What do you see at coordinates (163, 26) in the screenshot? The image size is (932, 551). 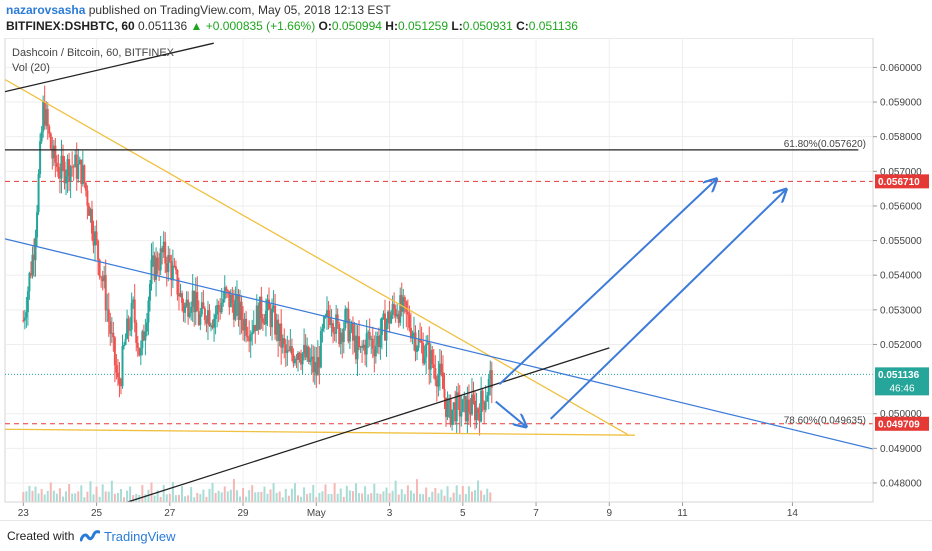 I see `last-price: 0.051136` at bounding box center [163, 26].